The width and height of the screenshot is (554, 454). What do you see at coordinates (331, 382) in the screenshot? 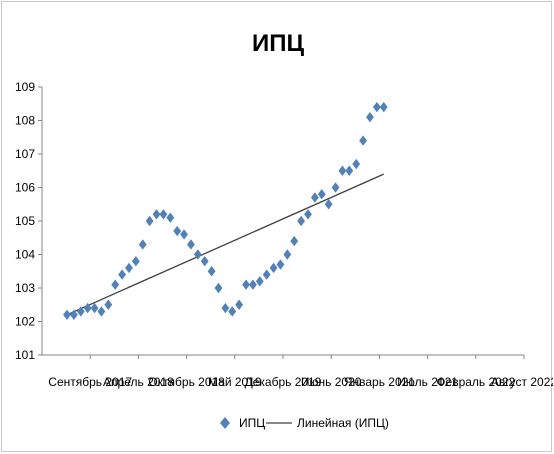
I see `x-tick-label: Июнь 2020` at bounding box center [331, 382].